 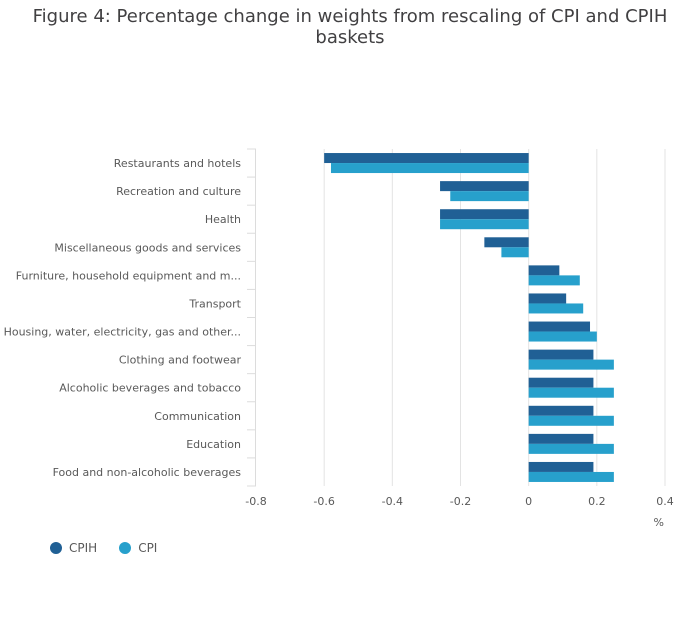 I want to click on category-label: Transport, so click(x=214, y=303).